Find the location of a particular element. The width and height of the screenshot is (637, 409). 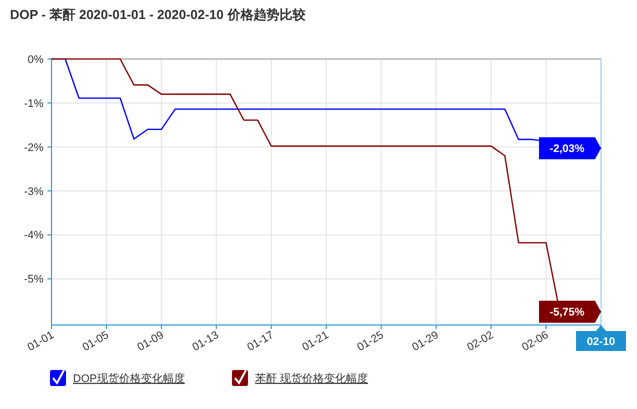

x-tick-label: 01-21 is located at coordinates (315, 341).